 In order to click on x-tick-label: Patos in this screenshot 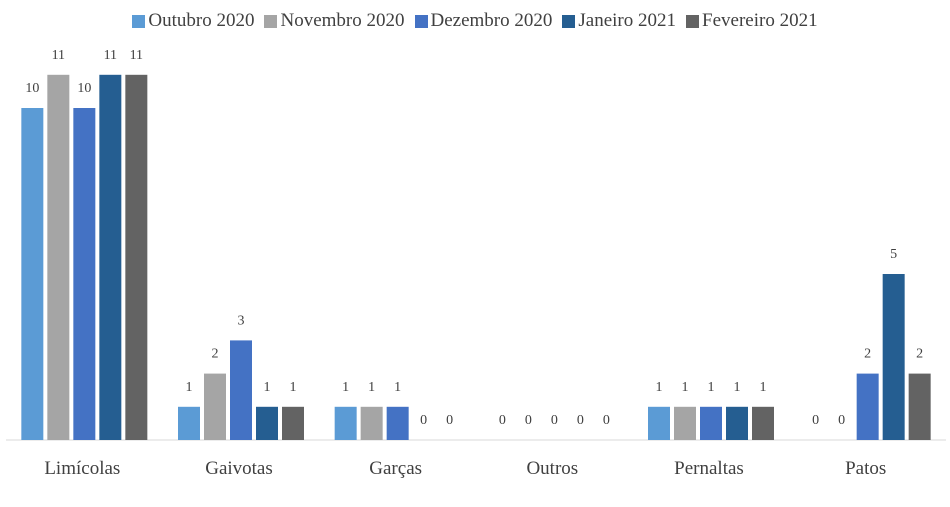, I will do `click(865, 468)`.